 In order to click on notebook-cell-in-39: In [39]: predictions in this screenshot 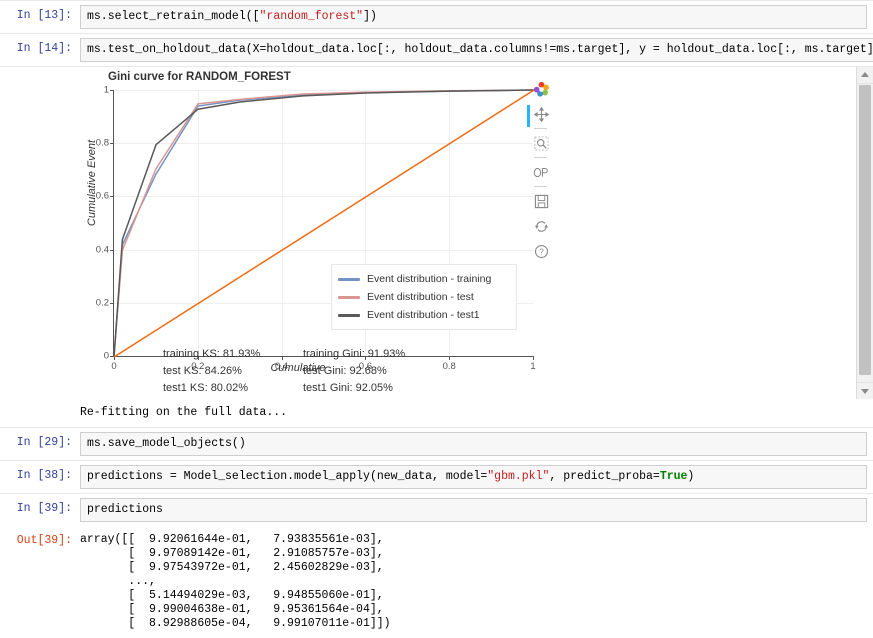, I will do `click(436, 509)`.